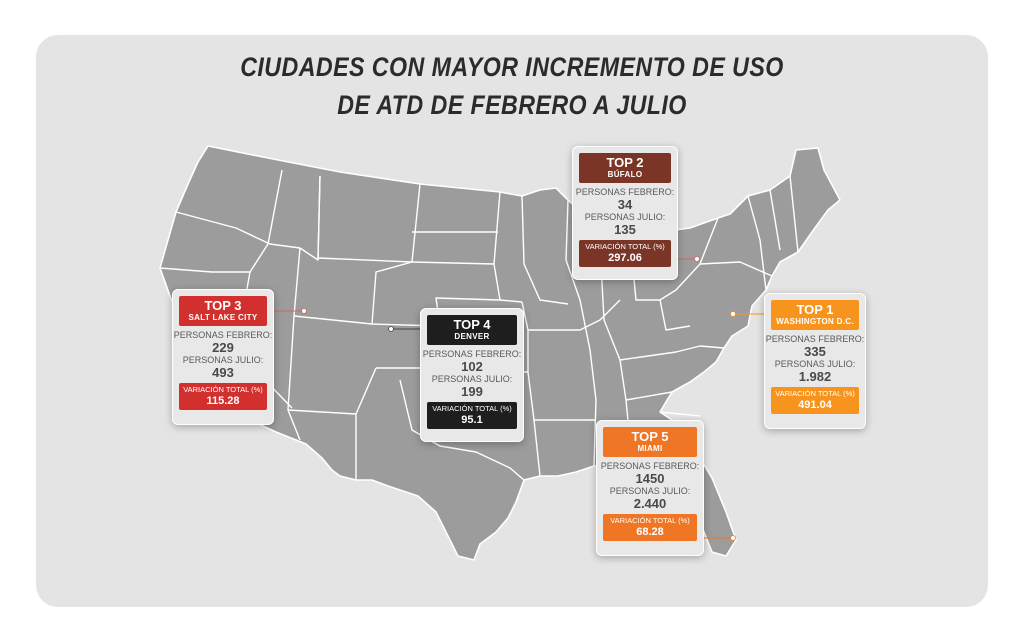  Describe the element at coordinates (223, 401) in the screenshot. I see `variation-value: 115.28` at that location.